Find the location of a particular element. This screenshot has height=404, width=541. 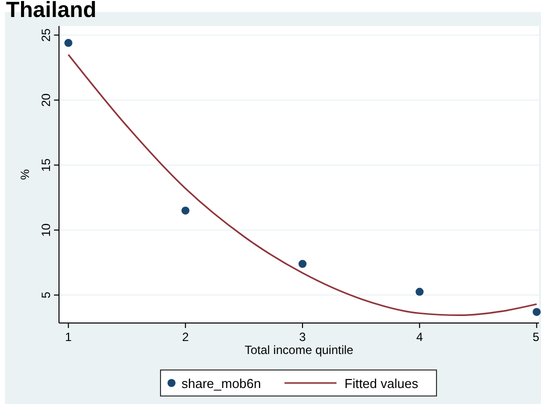

y-axis-title: % is located at coordinates (25, 174).